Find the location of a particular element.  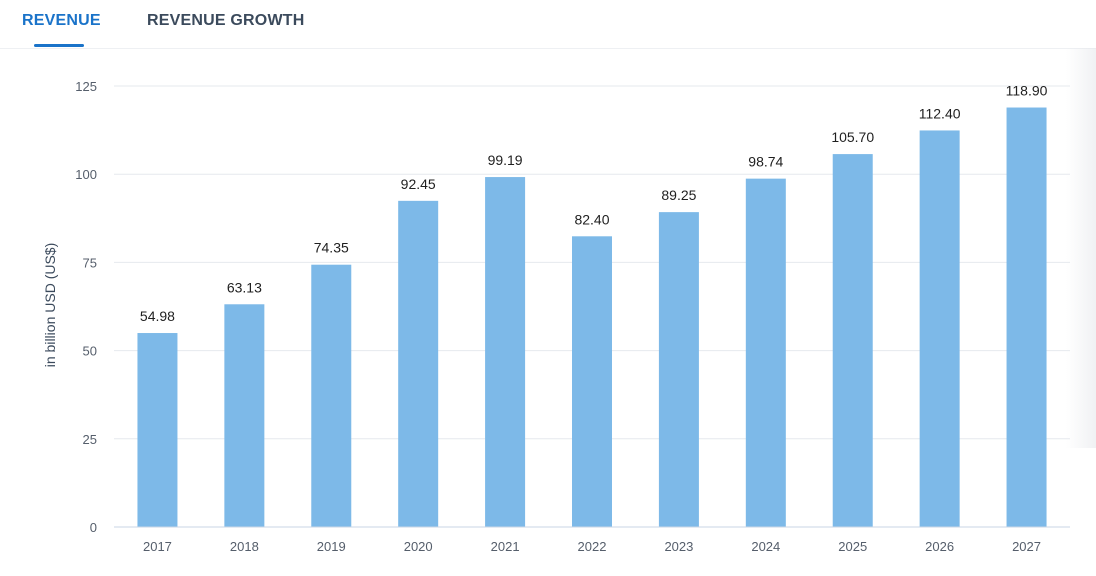

data-label: 92.45 is located at coordinates (418, 184).